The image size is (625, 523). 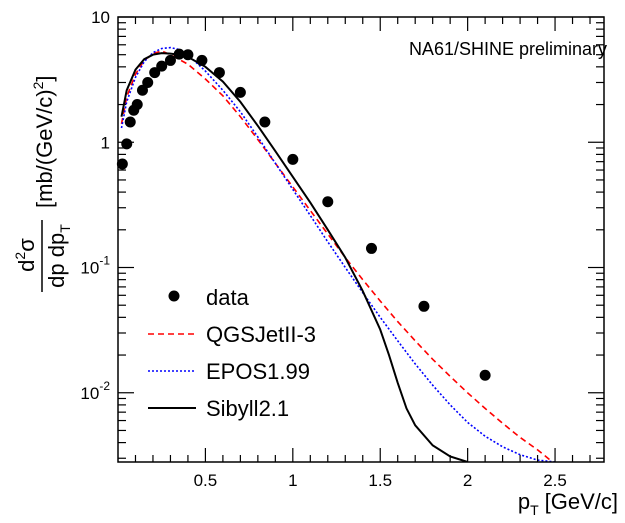 What do you see at coordinates (568, 503) in the screenshot?
I see `x-axis-label: pT [GeV/c]` at bounding box center [568, 503].